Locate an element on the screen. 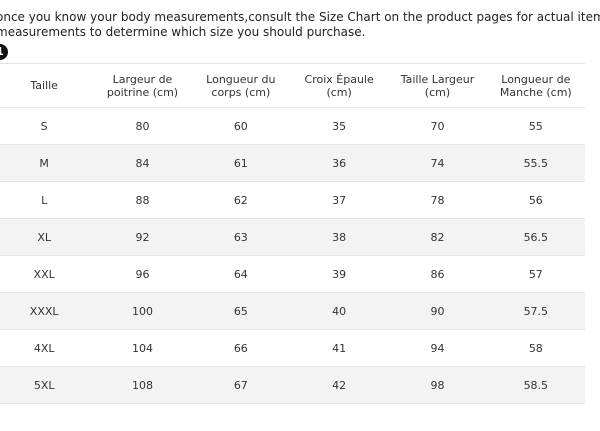 This screenshot has width=600, height=431. table-cell: S is located at coordinates (47, 126).